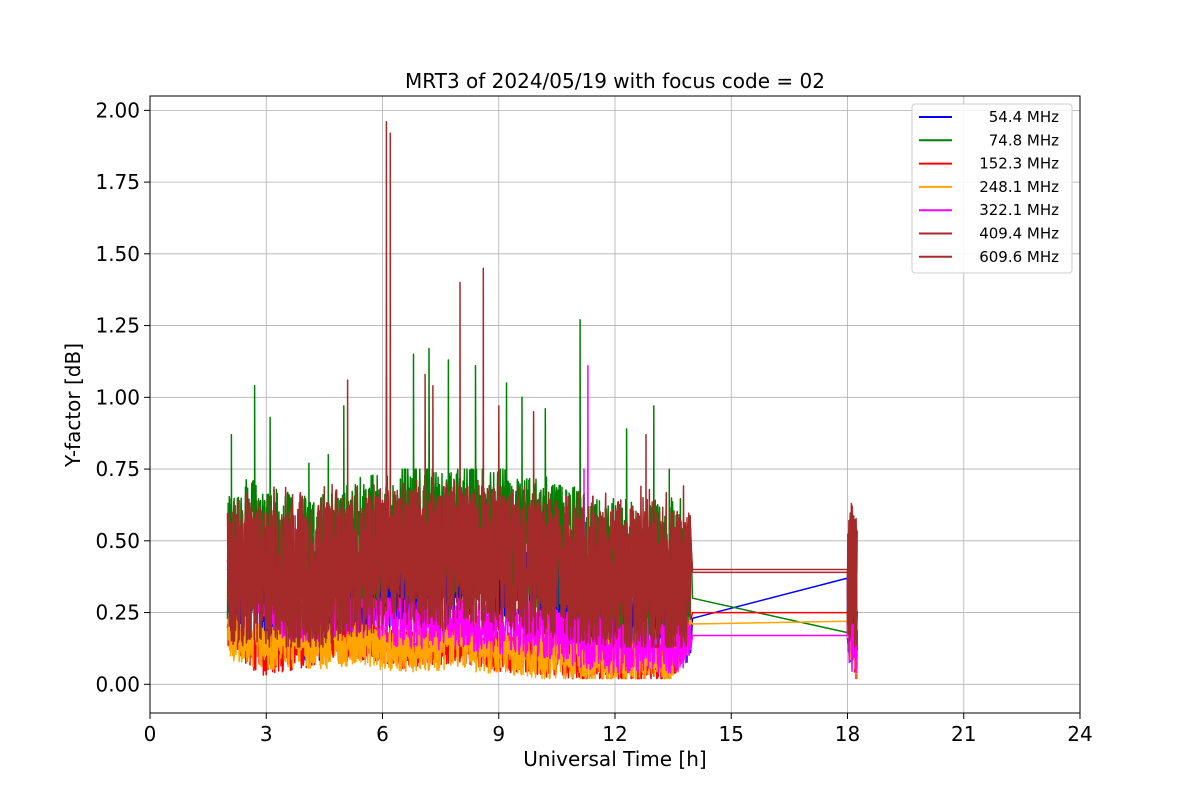 Image resolution: width=1200 pixels, height=800 pixels. Describe the element at coordinates (117, 182) in the screenshot. I see `y-tick-label: 1.75` at that location.